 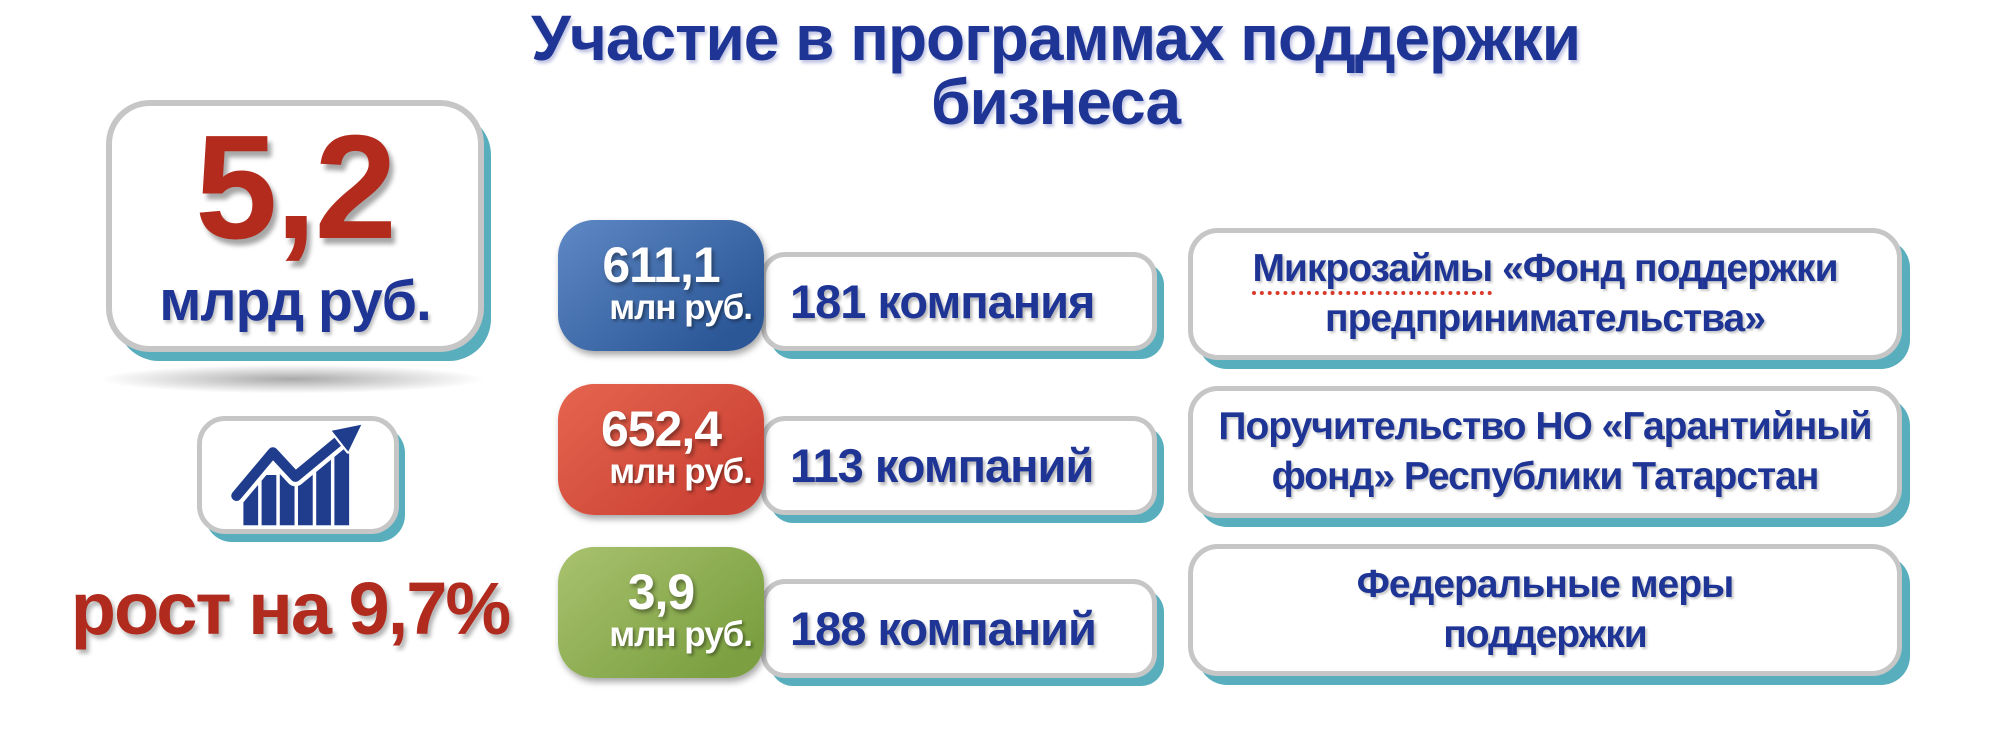 I want to click on spellcheck-marked-word: Микрозаймы, so click(x=1372, y=271).